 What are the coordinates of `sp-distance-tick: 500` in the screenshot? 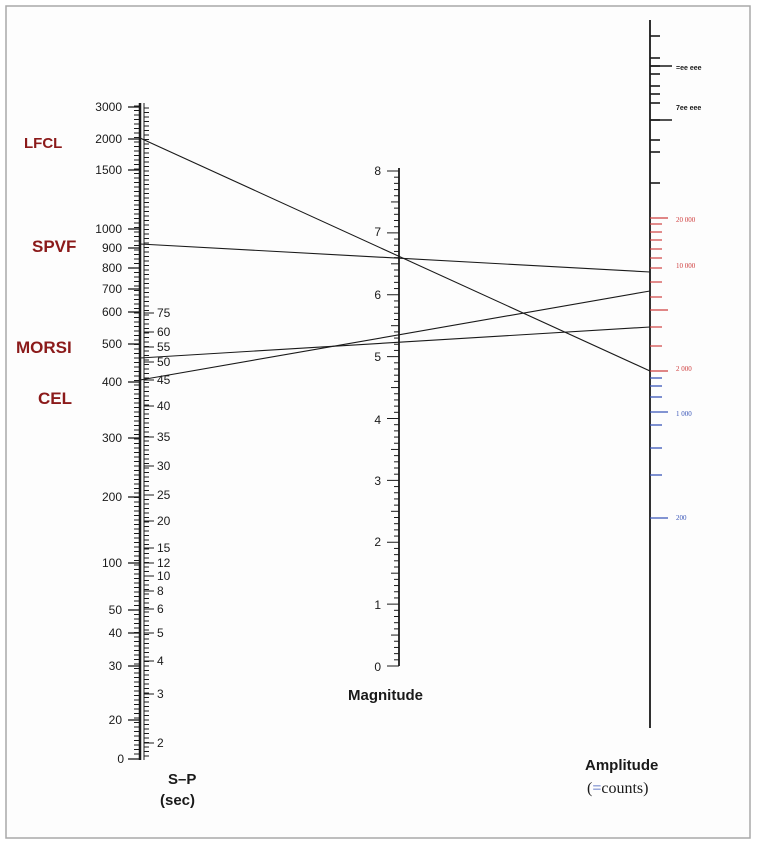 It's located at (112, 344).